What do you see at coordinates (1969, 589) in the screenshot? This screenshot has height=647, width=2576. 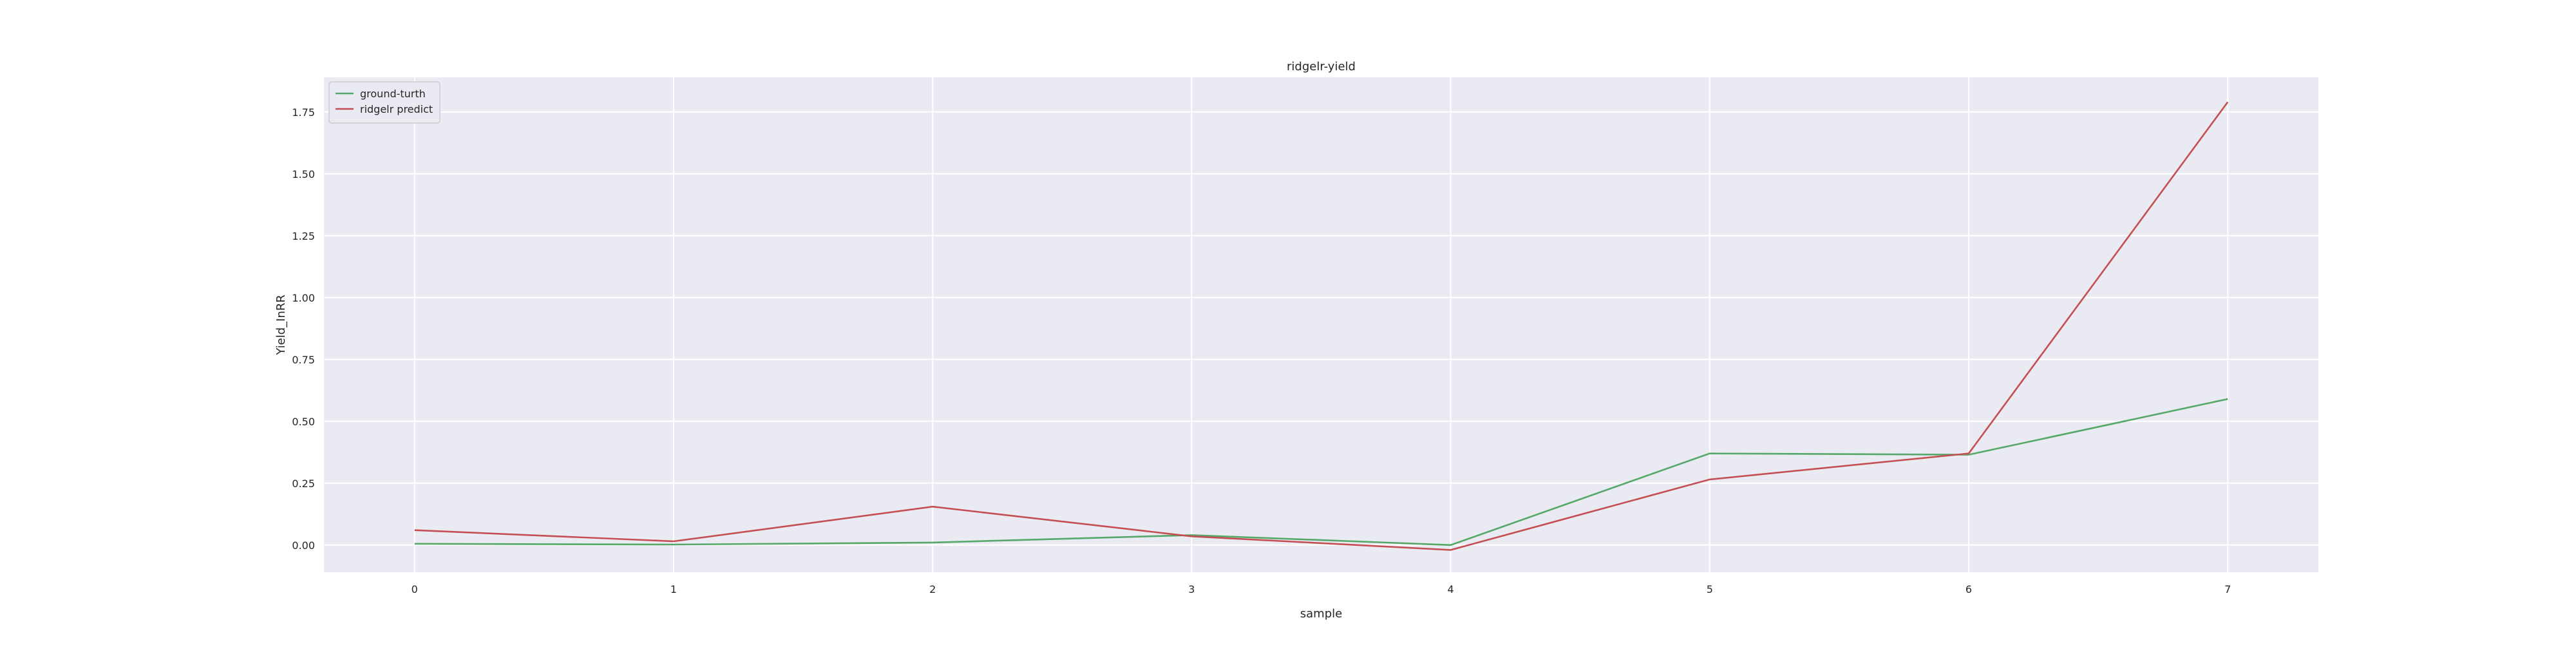 I see `x-tick-label: 6` at bounding box center [1969, 589].